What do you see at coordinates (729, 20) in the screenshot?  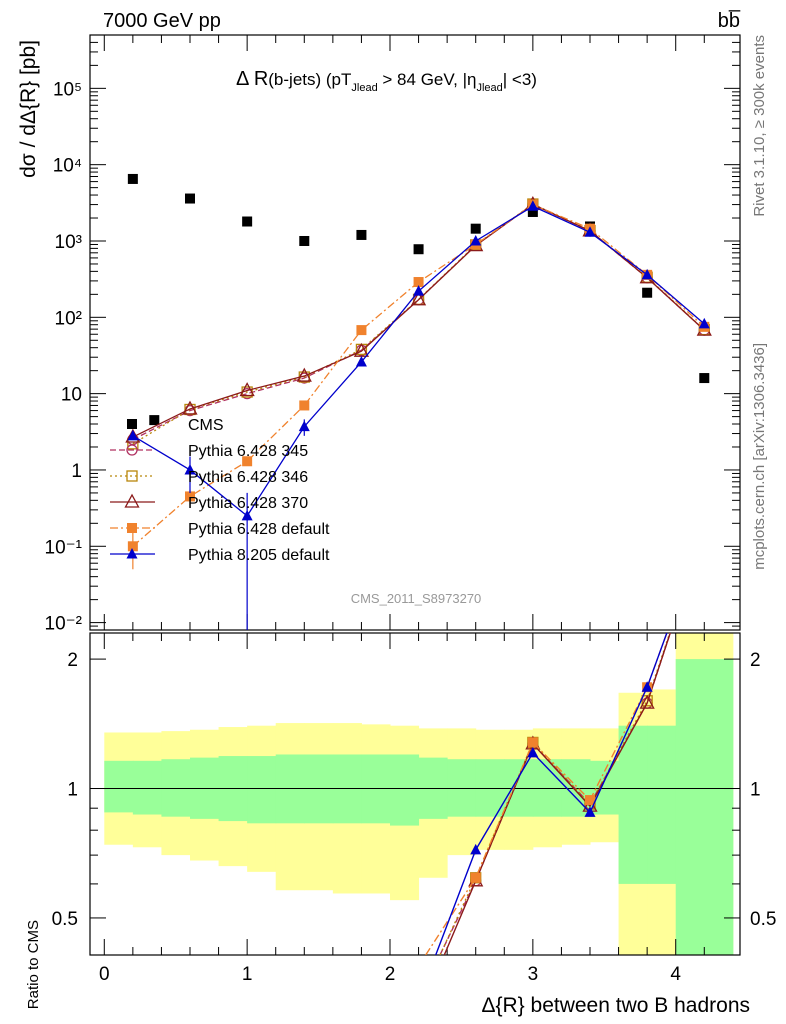 I see `process-label: bb̅` at bounding box center [729, 20].